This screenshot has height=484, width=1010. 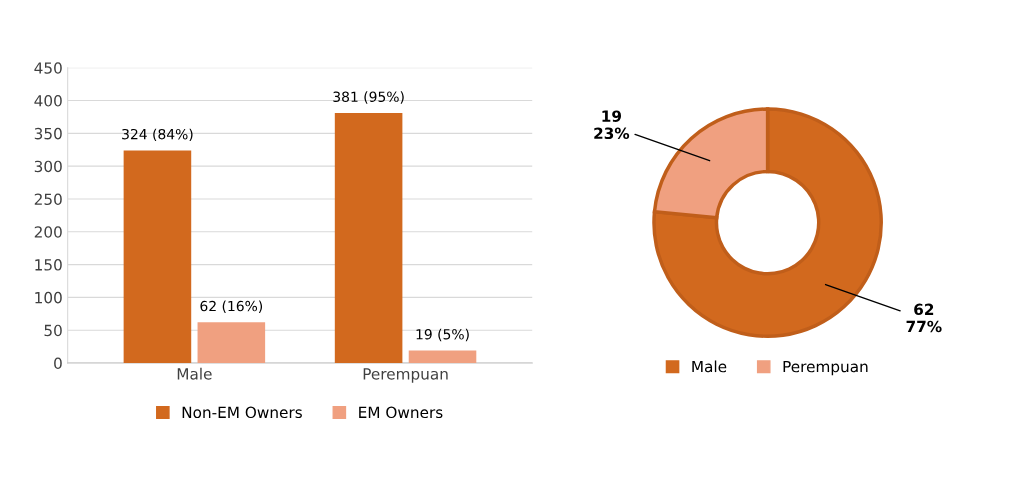 What do you see at coordinates (48, 232) in the screenshot?
I see `y-tick-label: 200` at bounding box center [48, 232].